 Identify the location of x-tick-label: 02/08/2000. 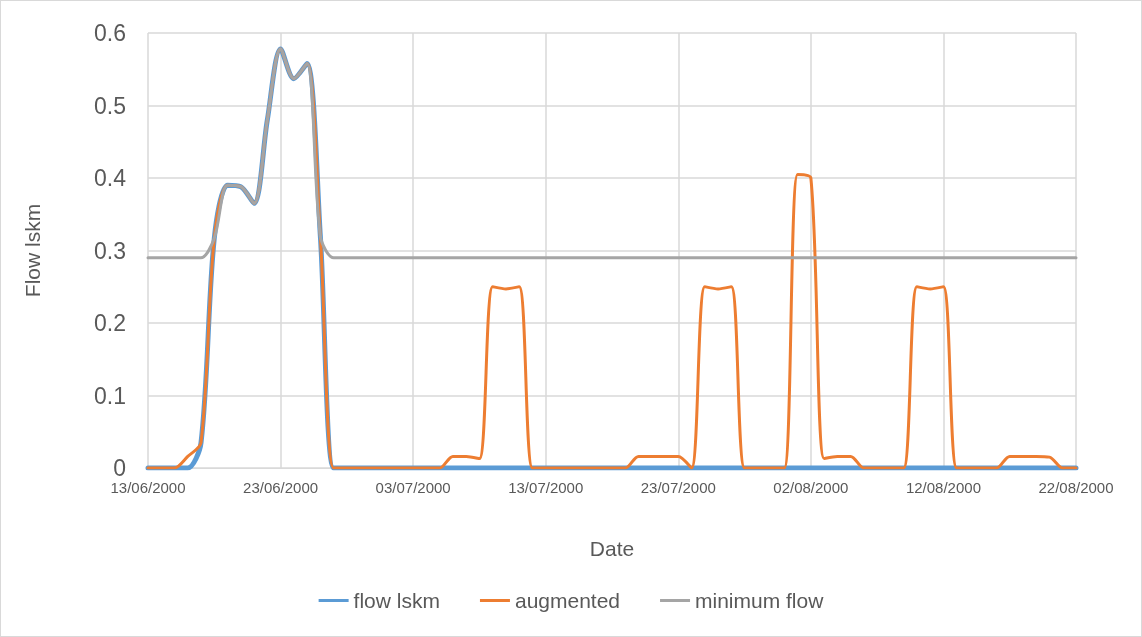
(811, 487).